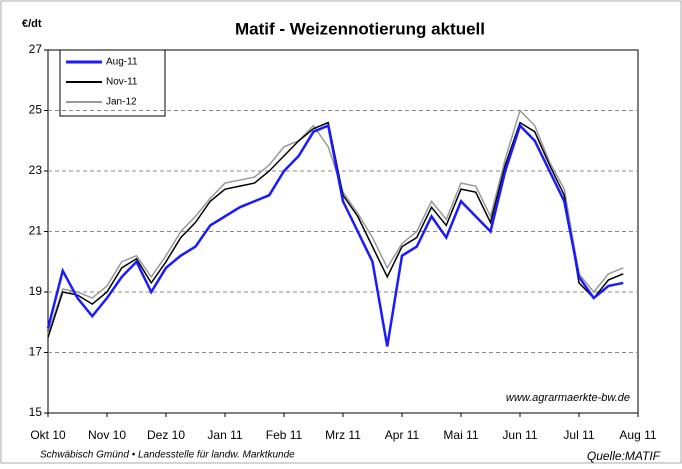 This screenshot has height=469, width=682. I want to click on x-tick-label: Jul 11, so click(578, 435).